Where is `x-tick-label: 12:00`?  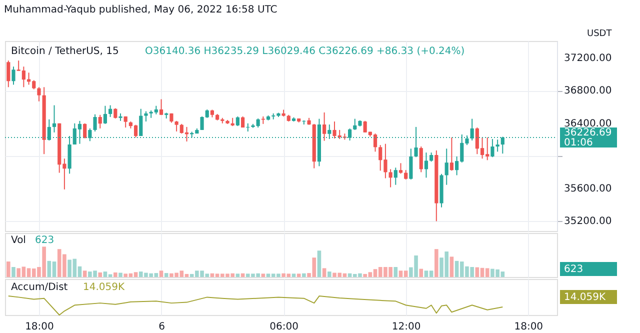 x-tick-label: 12:00 is located at coordinates (406, 327).